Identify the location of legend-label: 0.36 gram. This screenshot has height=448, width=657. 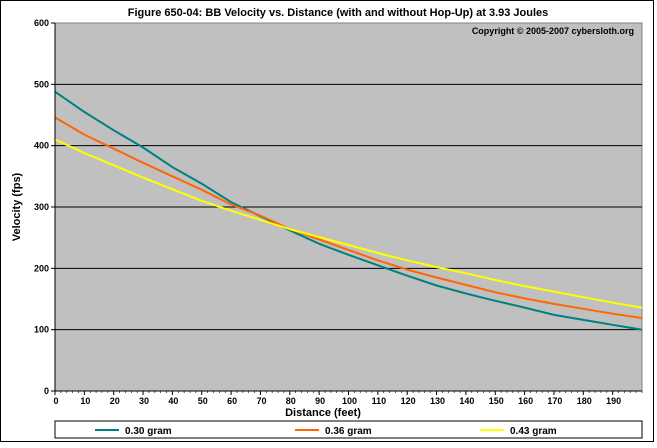
(348, 431).